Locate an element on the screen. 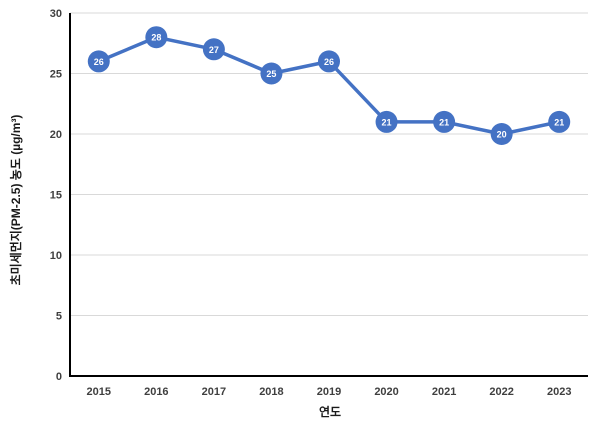 The width and height of the screenshot is (600, 447). x-tick-label: 2019 is located at coordinates (329, 392).